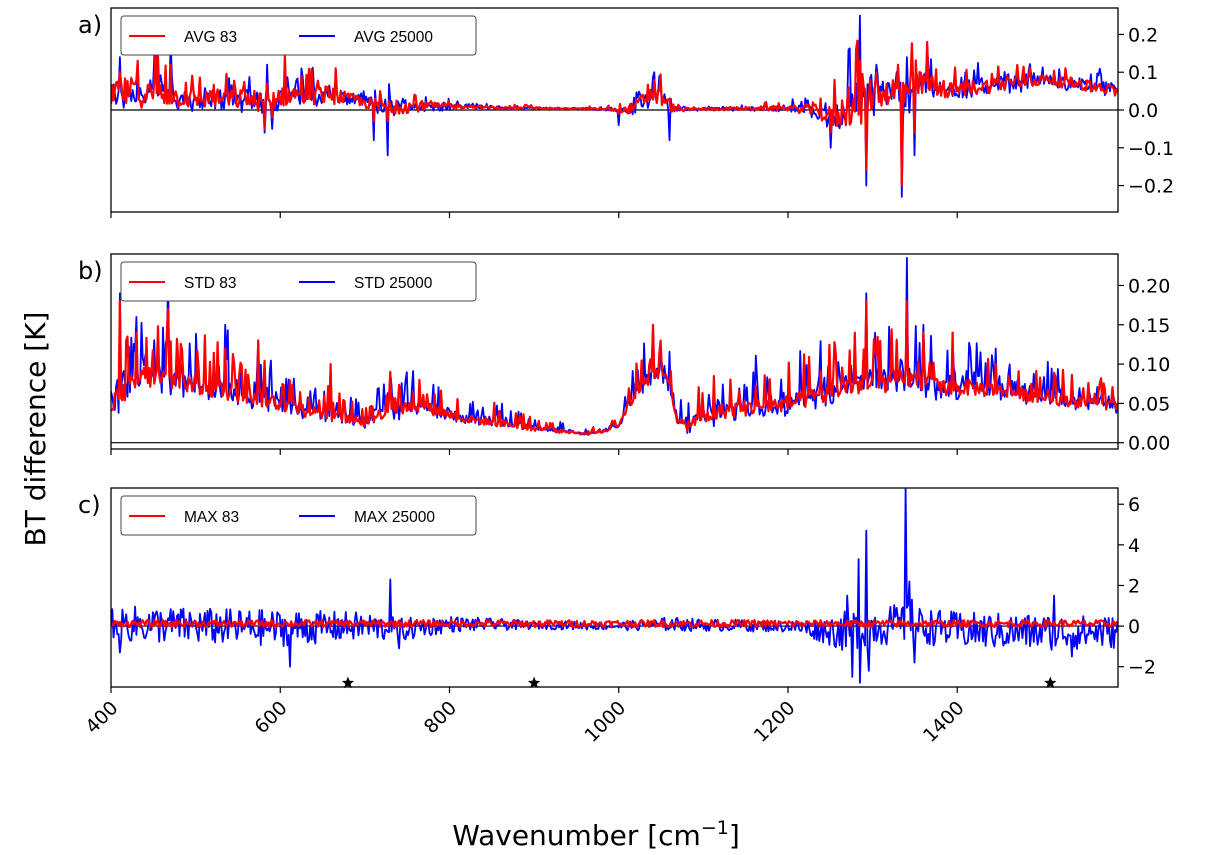 Image resolution: width=1213 pixels, height=855 pixels. Describe the element at coordinates (35, 429) in the screenshot. I see `y-axis-title: BT difference [K]` at that location.